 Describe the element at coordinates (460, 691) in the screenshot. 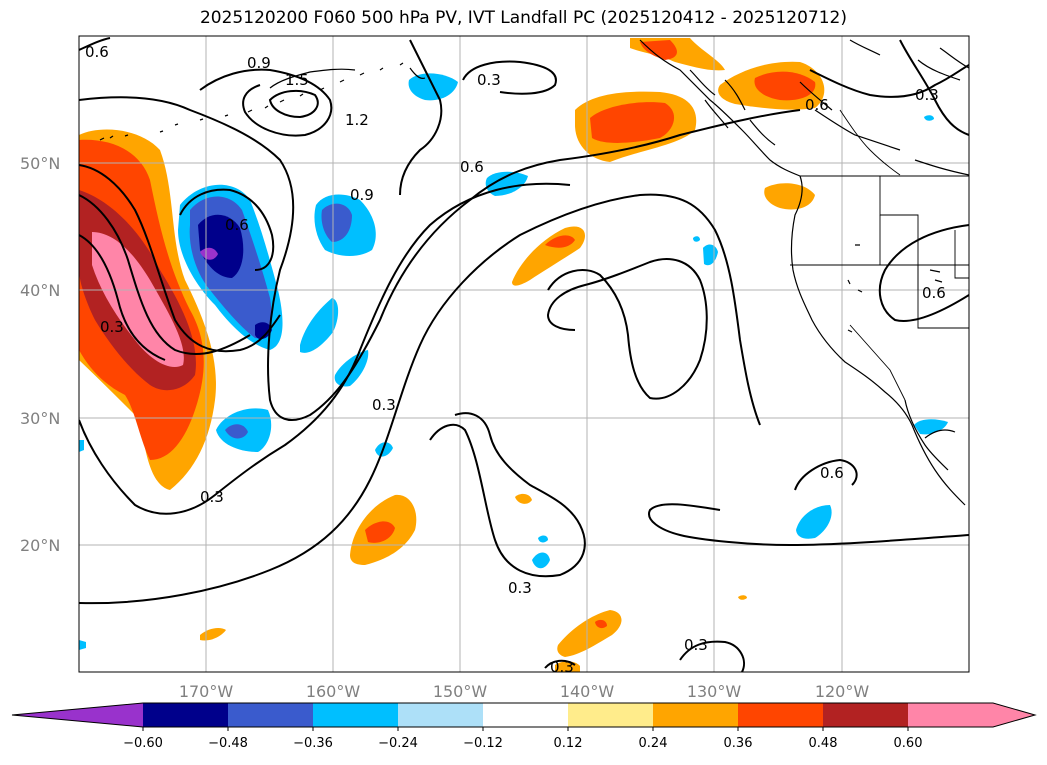

I see `lon-label: 150°W` at that location.